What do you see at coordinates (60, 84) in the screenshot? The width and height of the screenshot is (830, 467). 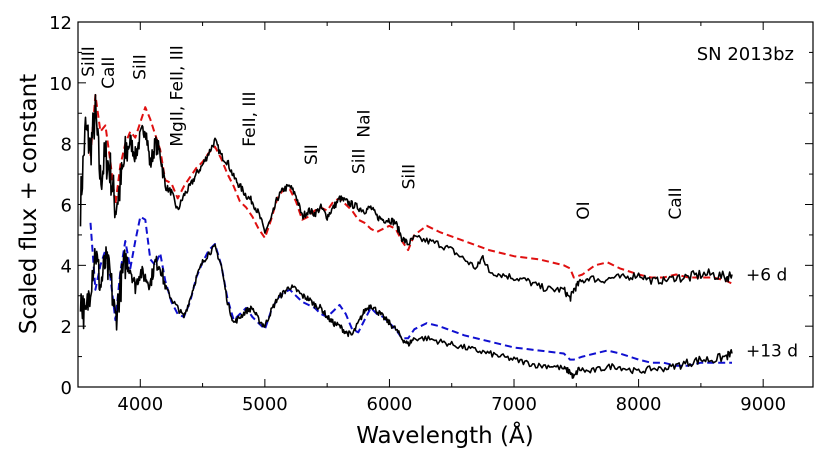 I see `y-tick-label: 10` at bounding box center [60, 84].